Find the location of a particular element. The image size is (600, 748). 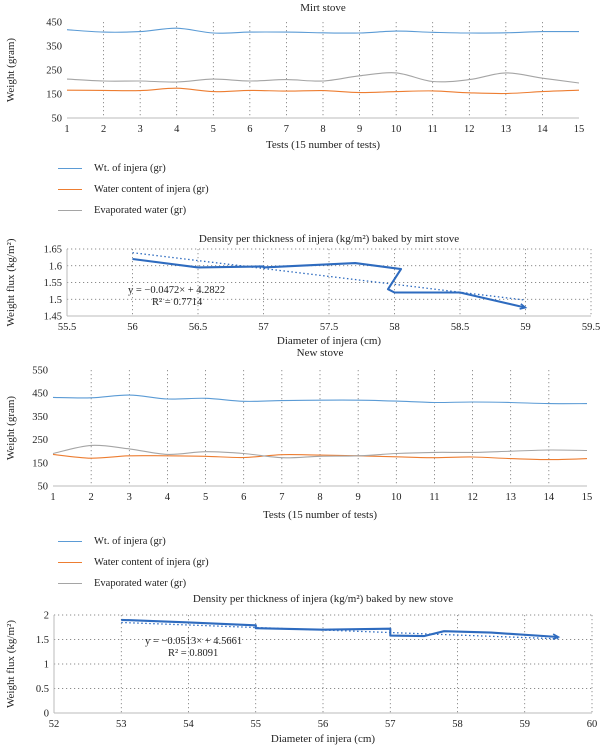

x-tick-label: 55 is located at coordinates (256, 724).